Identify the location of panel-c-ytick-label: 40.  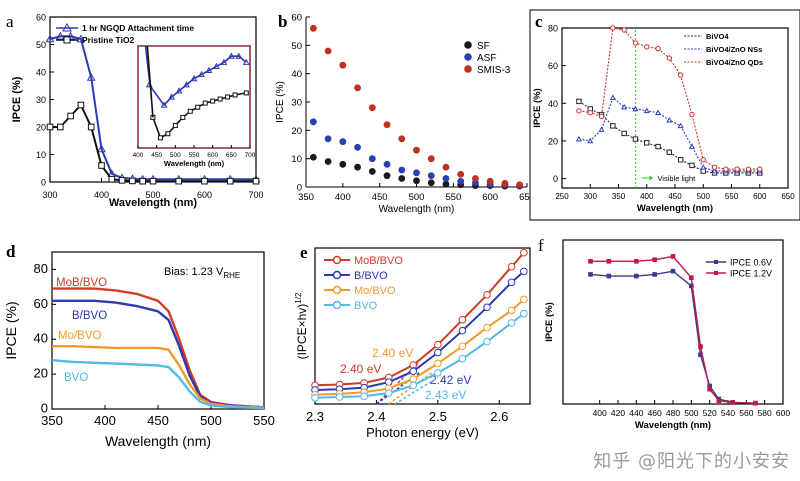
(553, 104).